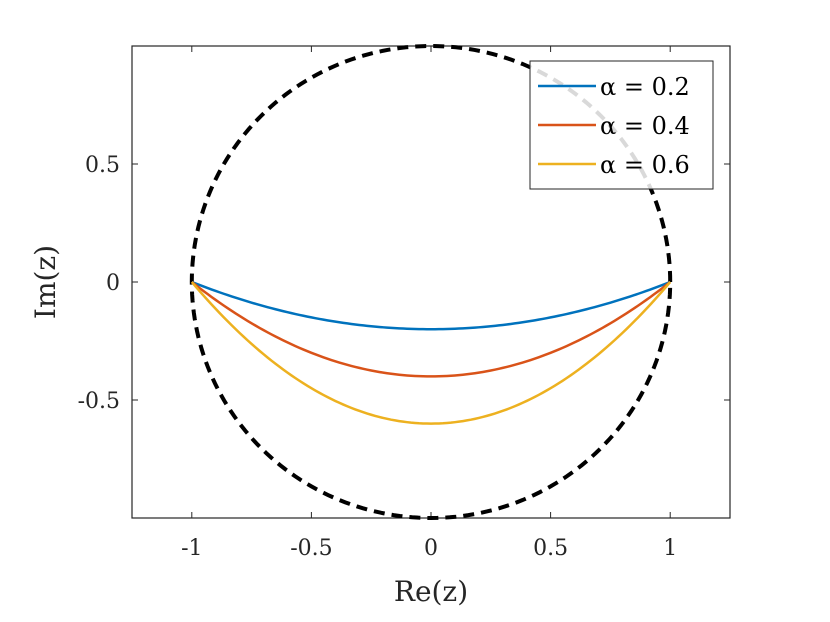 The image size is (830, 622). Describe the element at coordinates (645, 87) in the screenshot. I see `legend-label: α = 0.2` at that location.